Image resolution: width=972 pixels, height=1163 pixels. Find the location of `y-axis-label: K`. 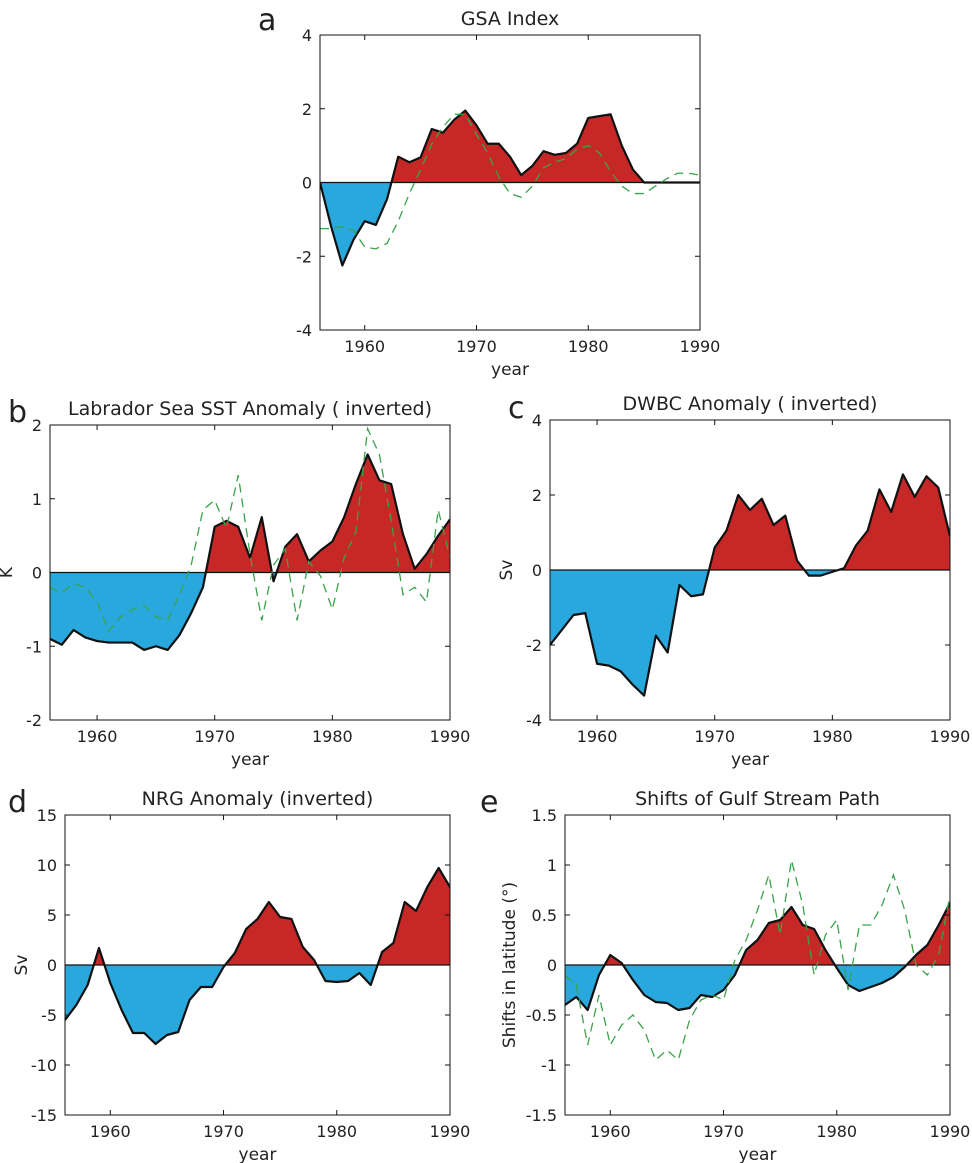

y-axis-label: K is located at coordinates (8, 572).